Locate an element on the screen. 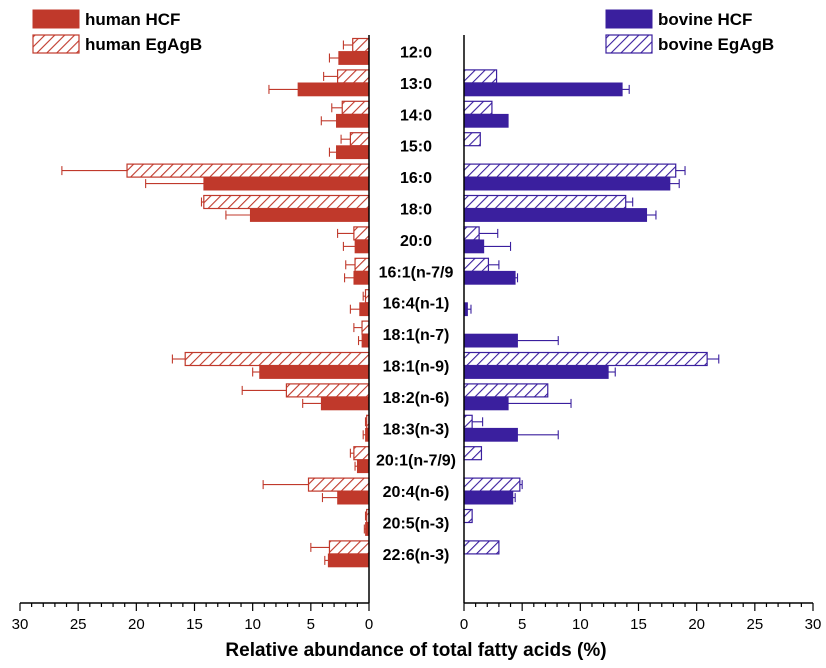 This screenshot has width=826, height=668. category-label: 20:5(n-3) is located at coordinates (416, 524).